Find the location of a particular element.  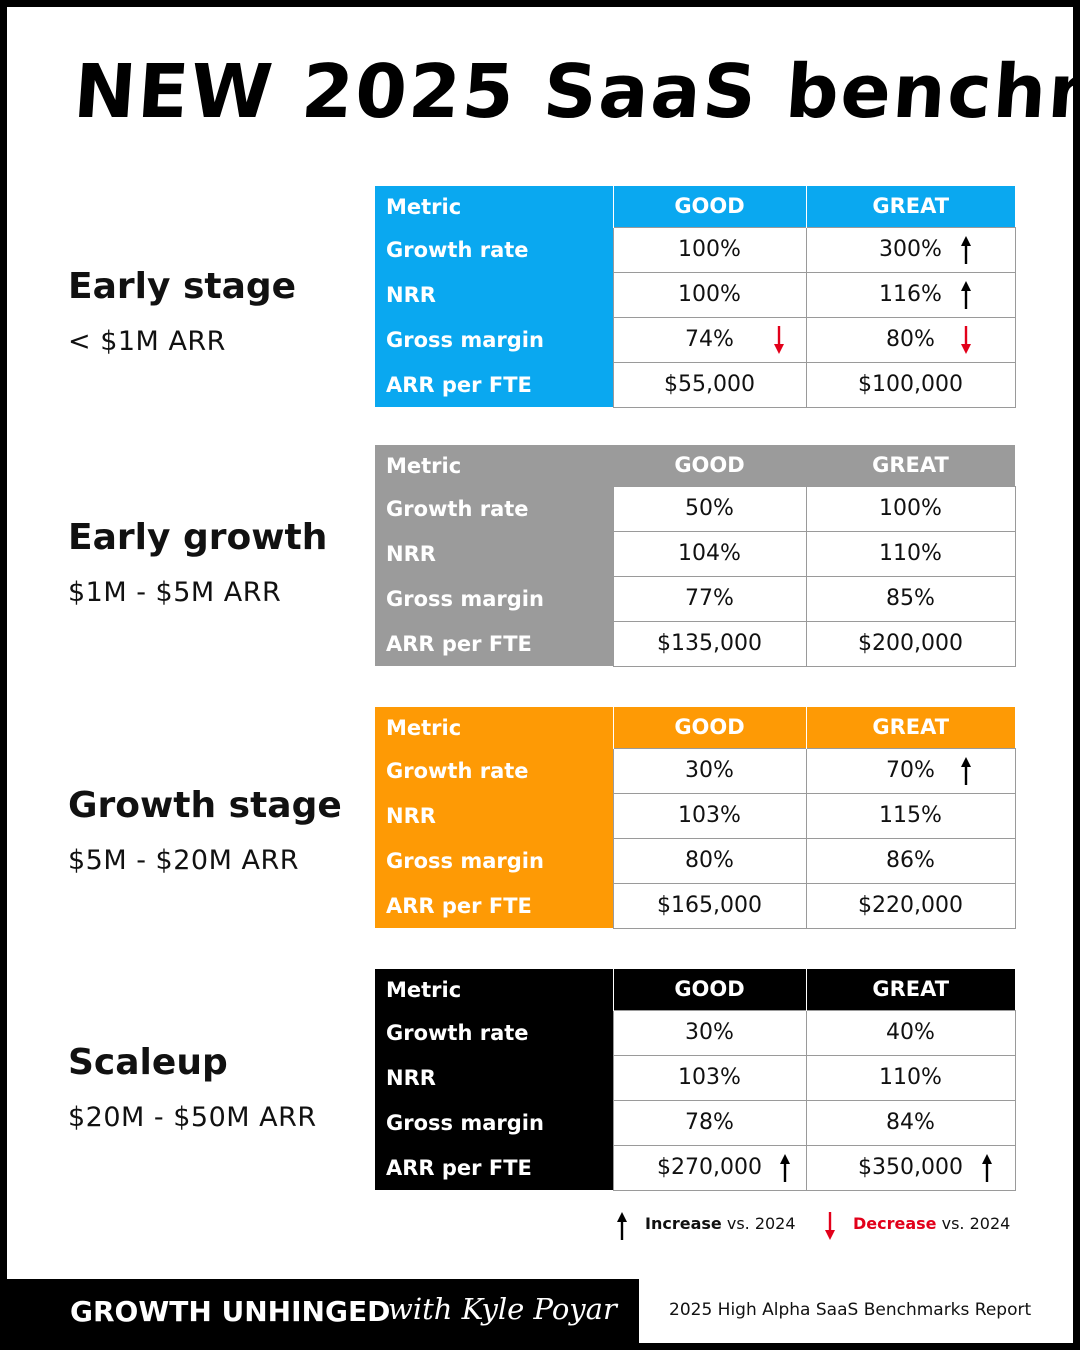

stage-range-early-stage: < $1M ARR is located at coordinates (147, 341).